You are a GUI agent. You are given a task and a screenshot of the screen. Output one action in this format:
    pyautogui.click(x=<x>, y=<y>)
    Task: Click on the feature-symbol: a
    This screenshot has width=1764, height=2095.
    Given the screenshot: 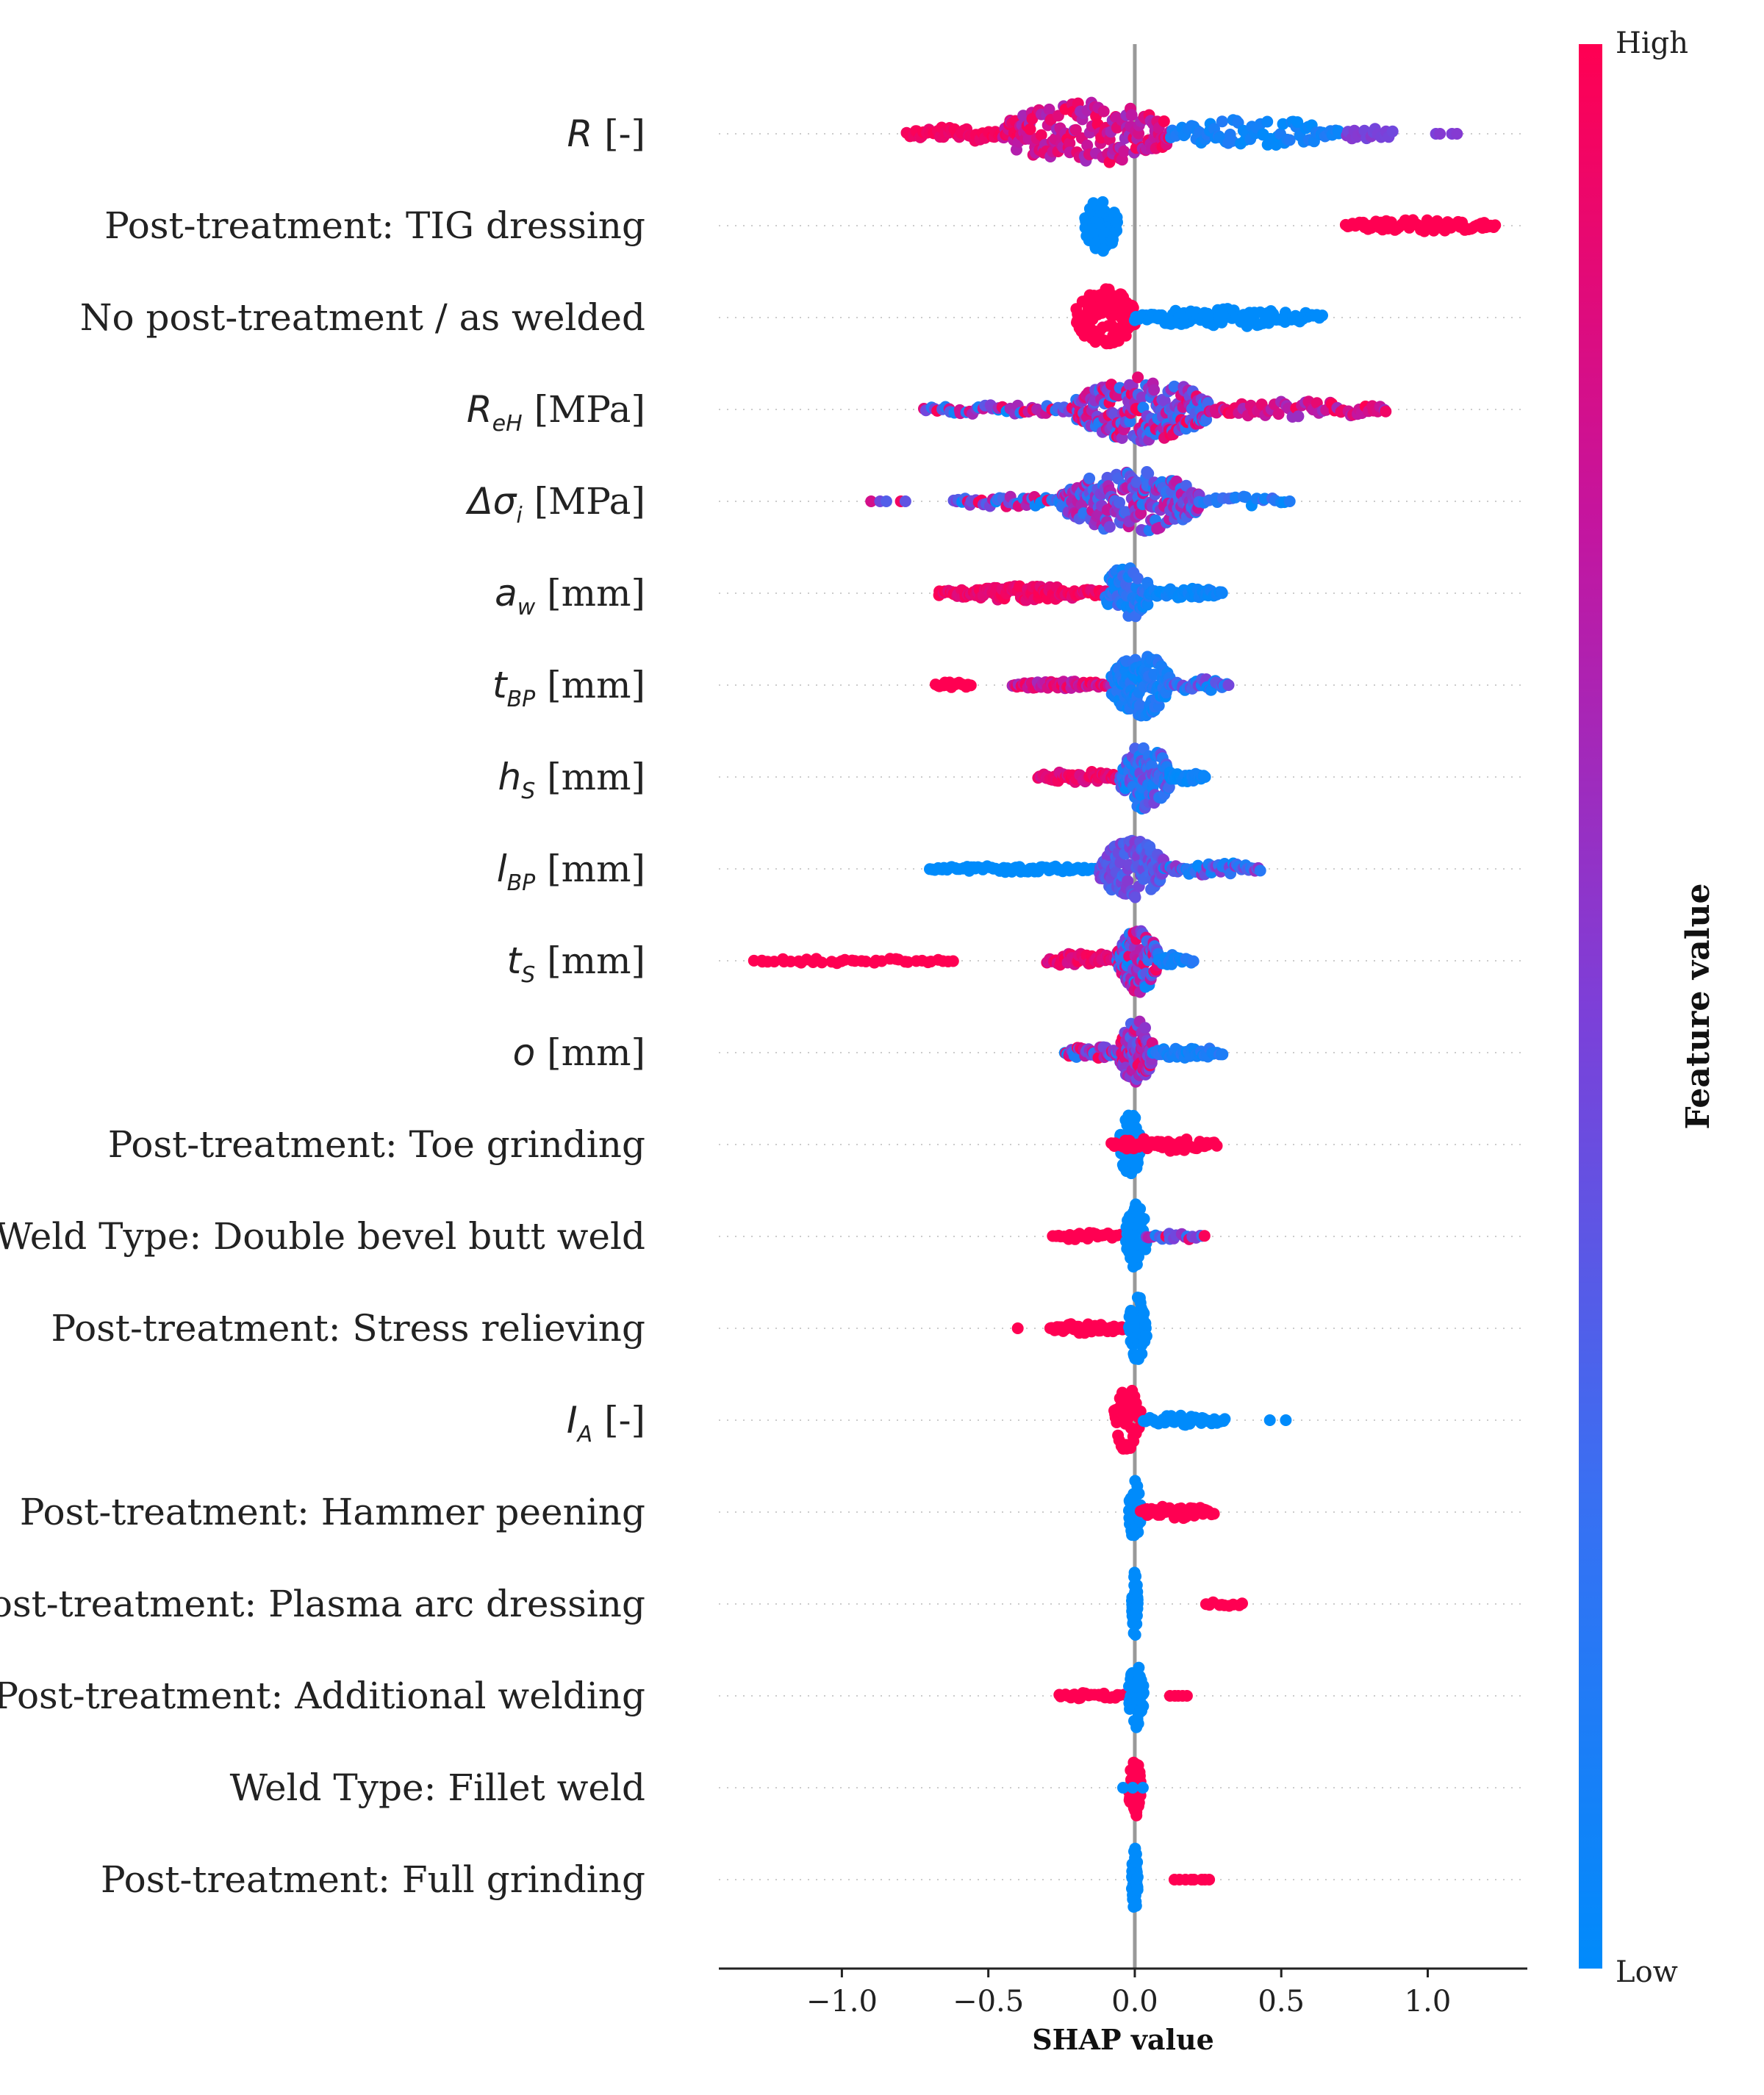 What is the action you would take?
    pyautogui.click(x=506, y=593)
    